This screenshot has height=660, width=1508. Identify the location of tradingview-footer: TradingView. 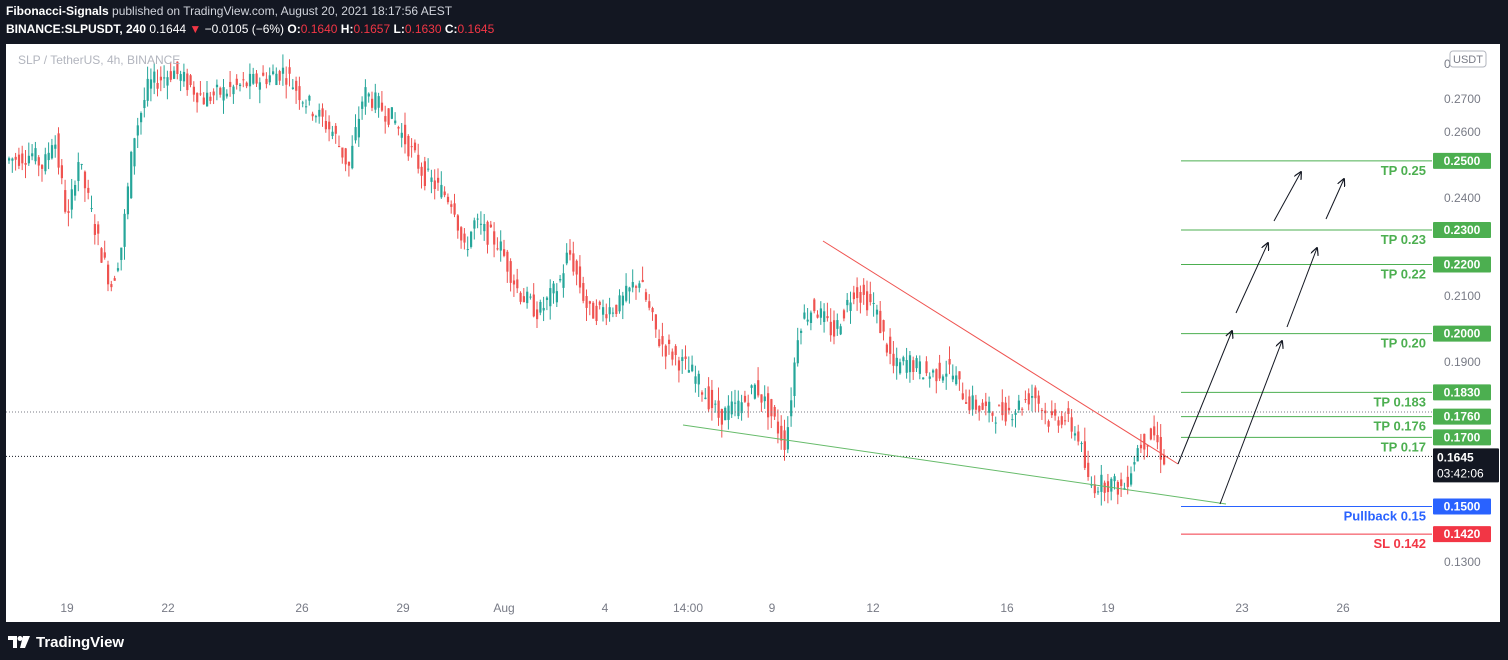
(66, 642).